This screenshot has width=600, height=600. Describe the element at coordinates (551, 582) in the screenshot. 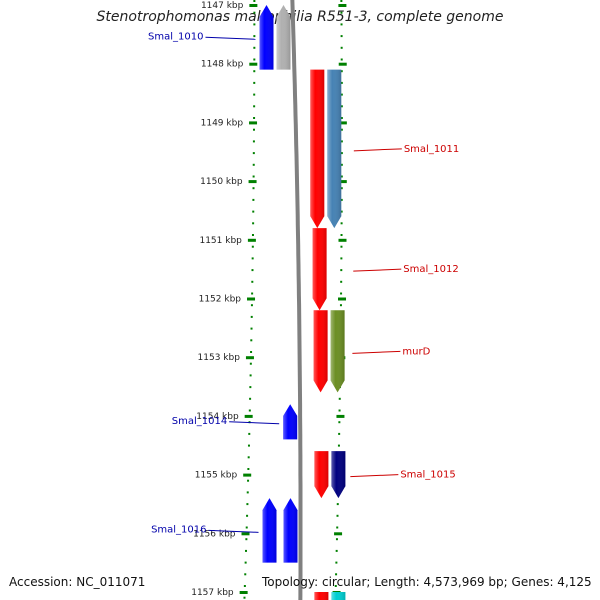

I see `genes-count-label: Genes: 4,125` at that location.